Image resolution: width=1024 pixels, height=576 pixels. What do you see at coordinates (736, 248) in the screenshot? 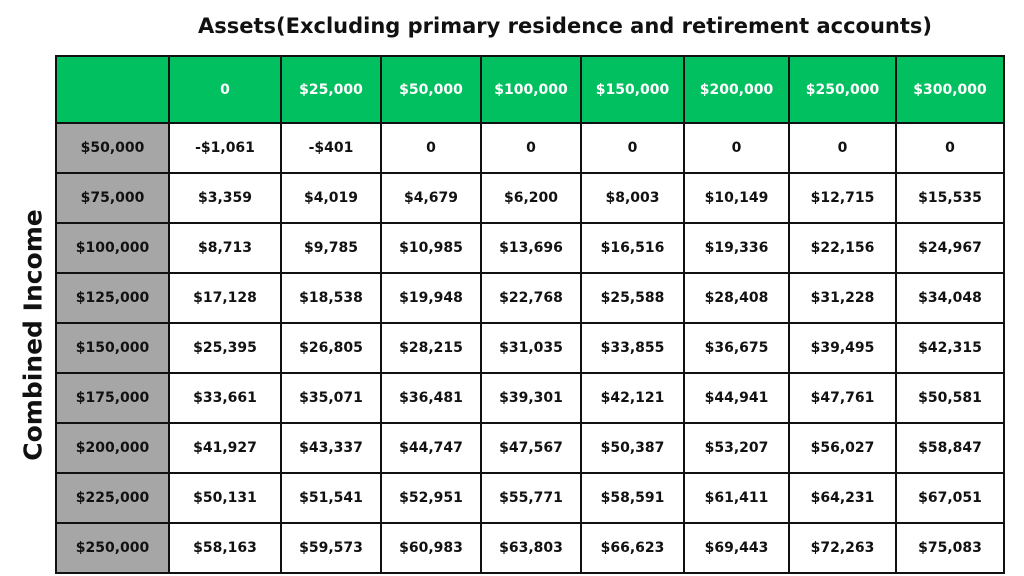
I see `cell: $19,336` at bounding box center [736, 248].